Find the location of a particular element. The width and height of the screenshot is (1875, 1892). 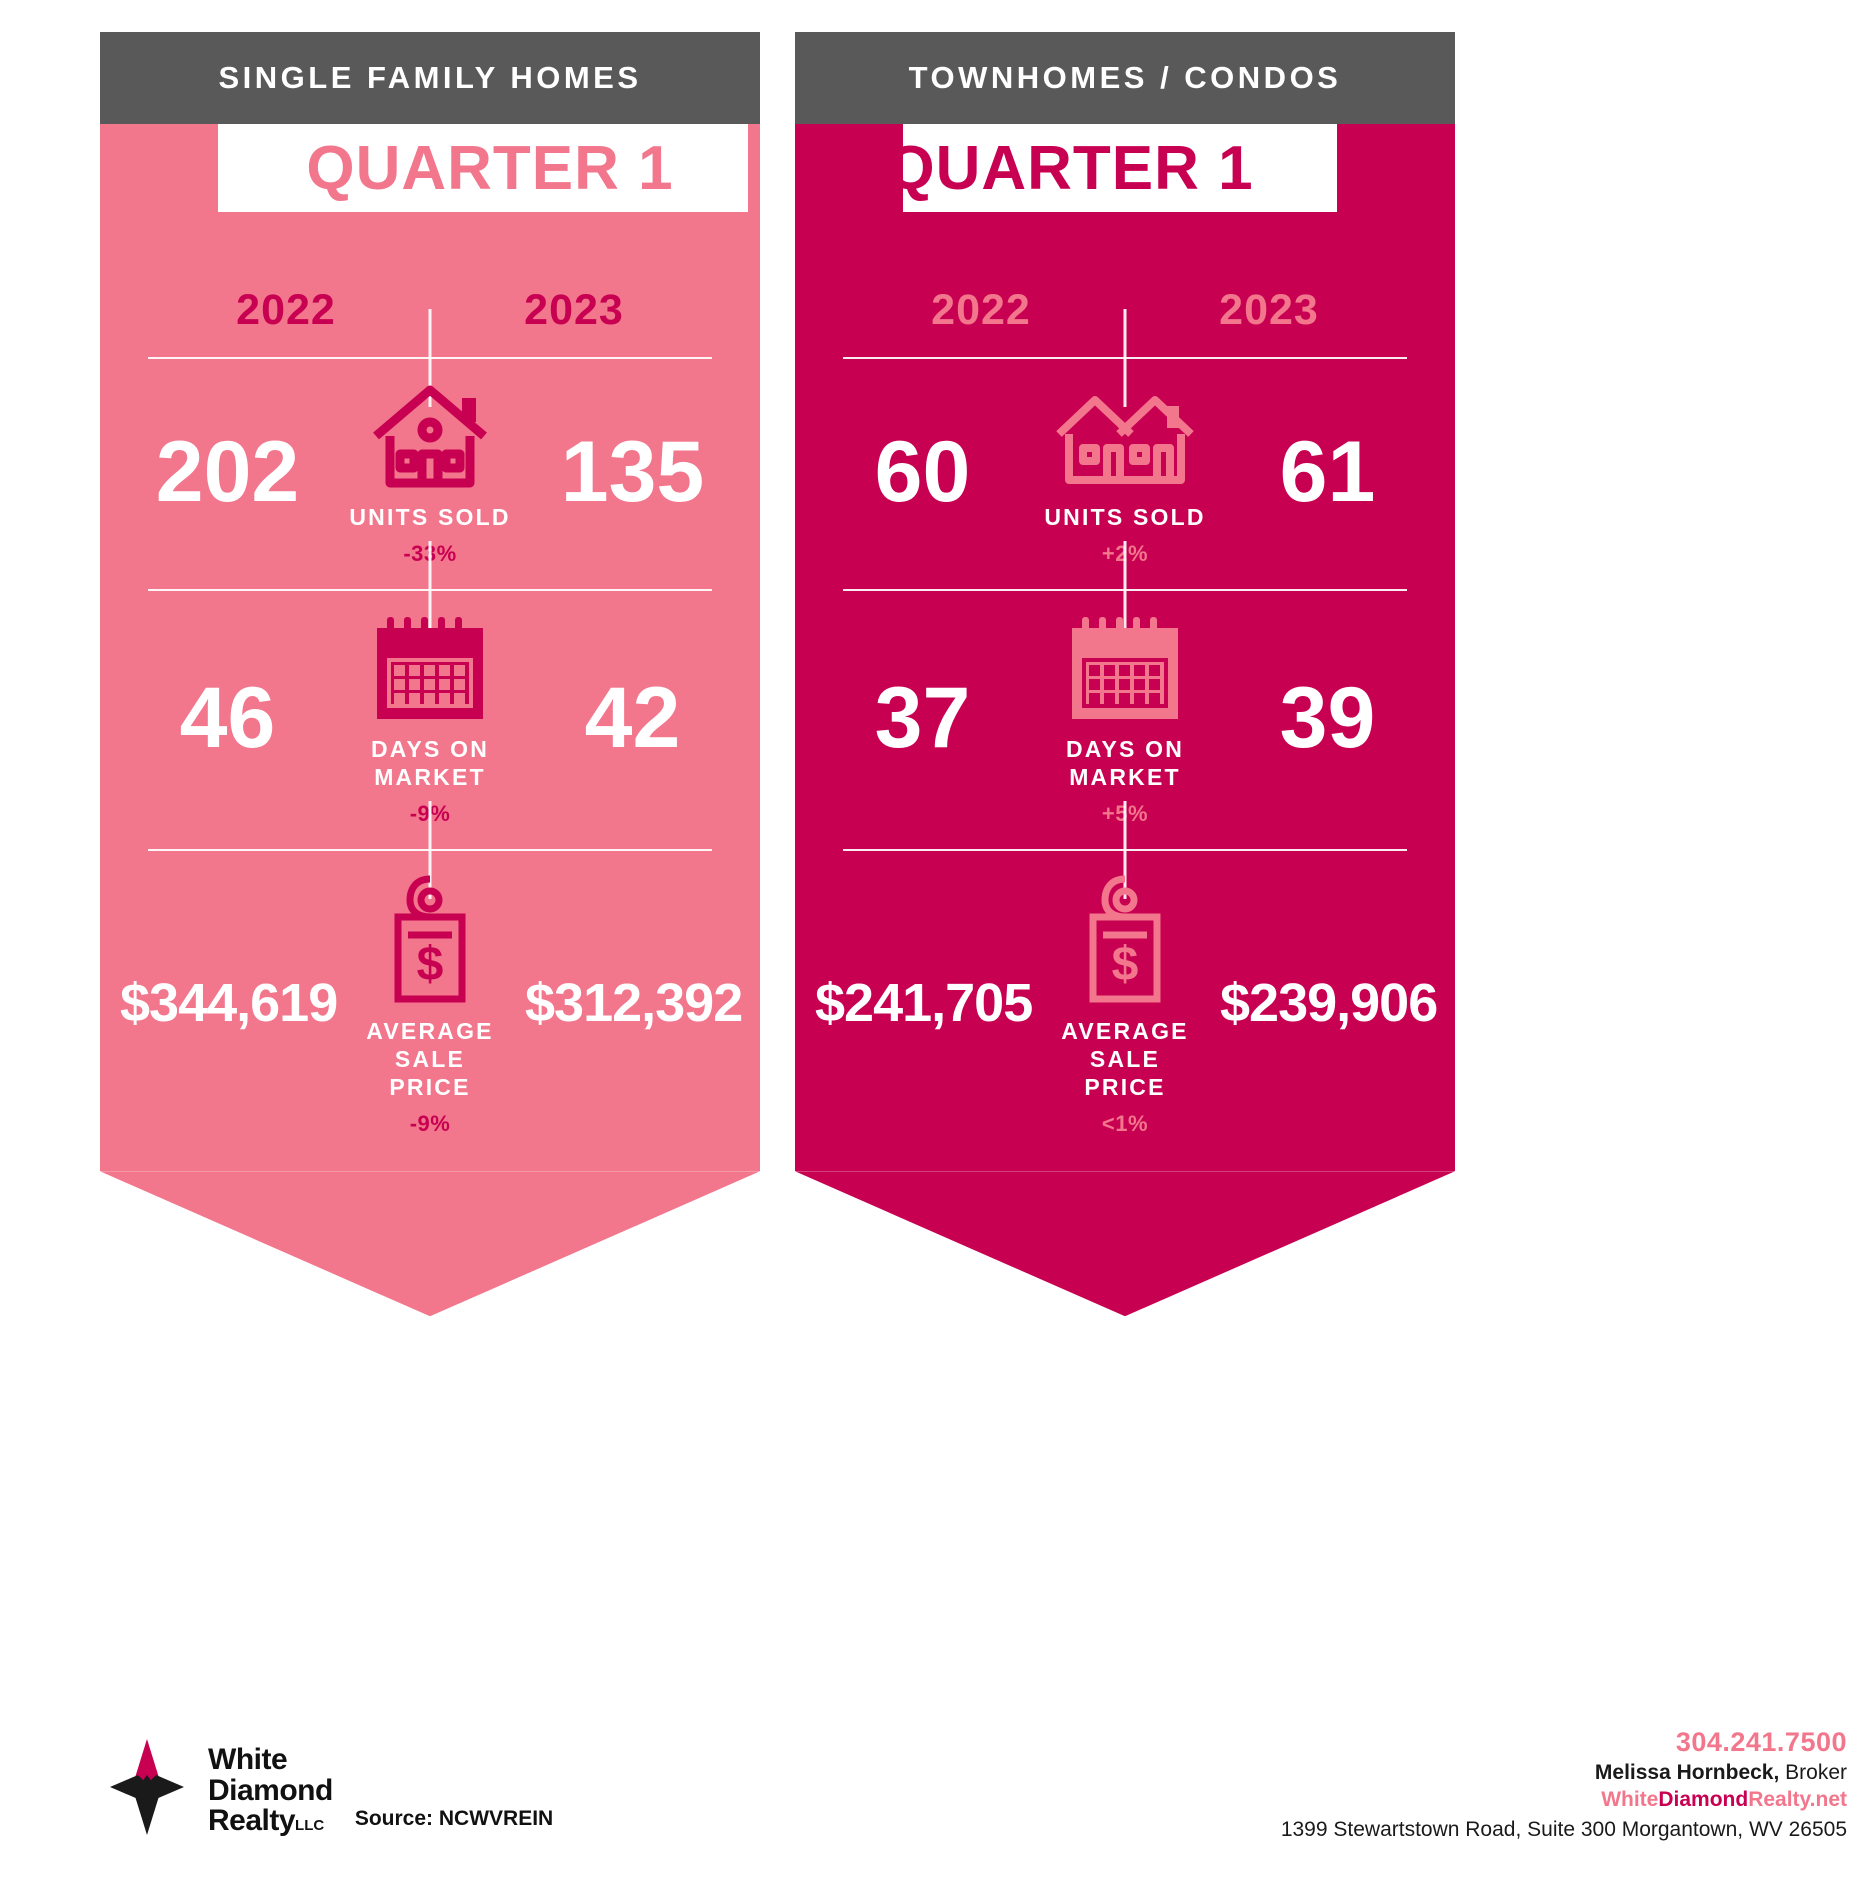

source-credit: Source: NCWVREIN is located at coordinates (454, 1818).